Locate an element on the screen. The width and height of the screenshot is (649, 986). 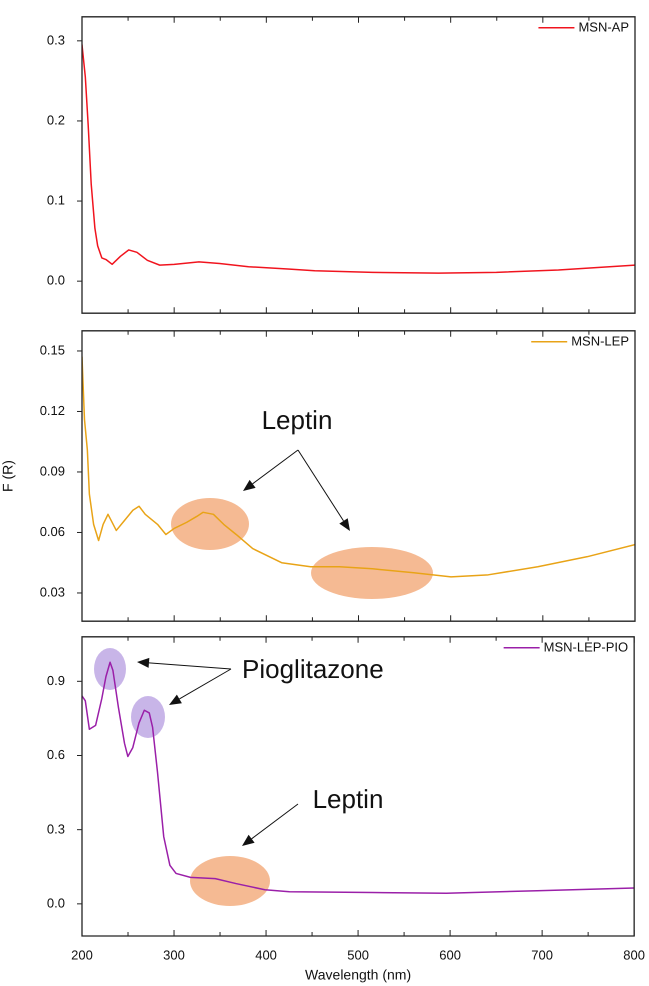
x-tick-label: 800 is located at coordinates (634, 954).